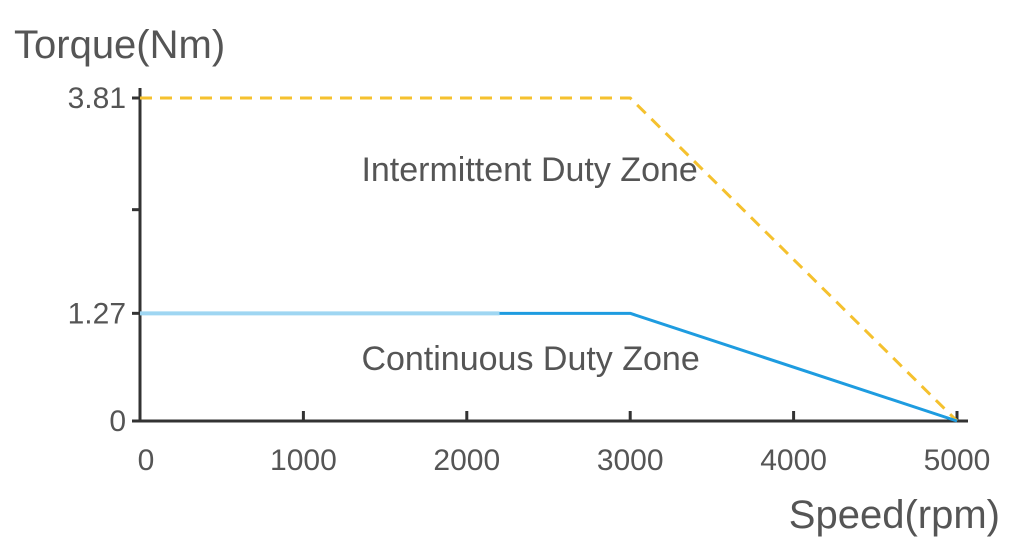 The image size is (1029, 549). What do you see at coordinates (97, 313) in the screenshot?
I see `y-tick-label: 1.27` at bounding box center [97, 313].